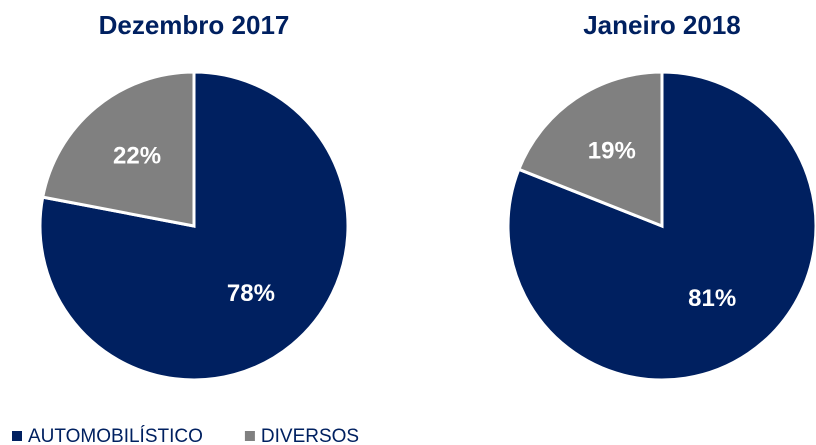 Image resolution: width=816 pixels, height=445 pixels. Describe the element at coordinates (194, 25) in the screenshot. I see `chart-title: Dezembro 2017` at that location.